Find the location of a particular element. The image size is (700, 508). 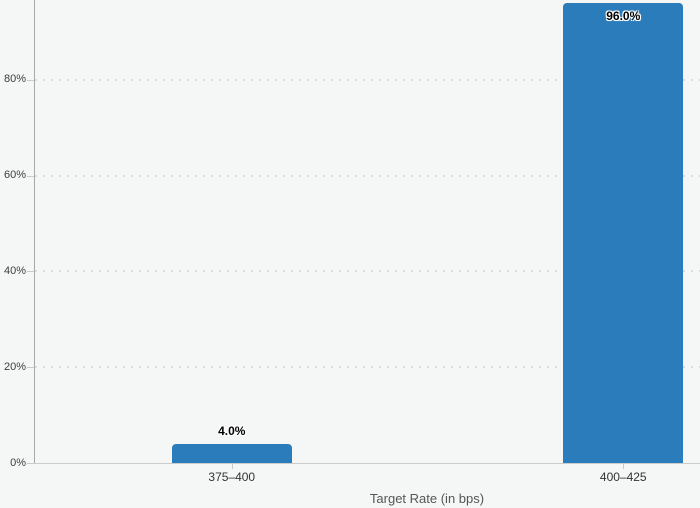

y-axis-tick-label: 60% is located at coordinates (14, 175).